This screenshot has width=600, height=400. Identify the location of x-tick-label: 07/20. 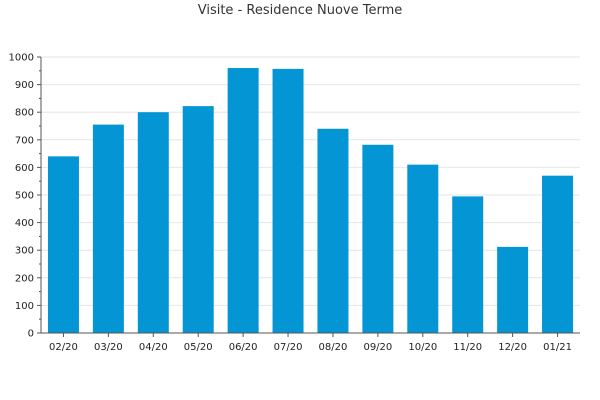
(288, 347).